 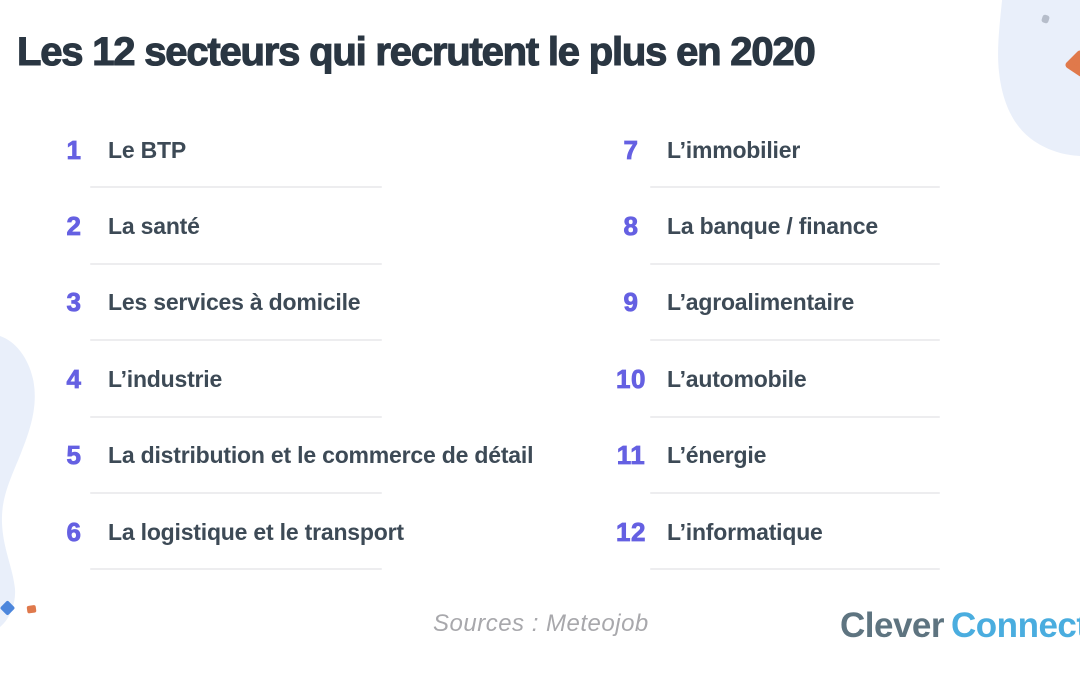 I want to click on mini-dot-icon, so click(x=1045, y=19).